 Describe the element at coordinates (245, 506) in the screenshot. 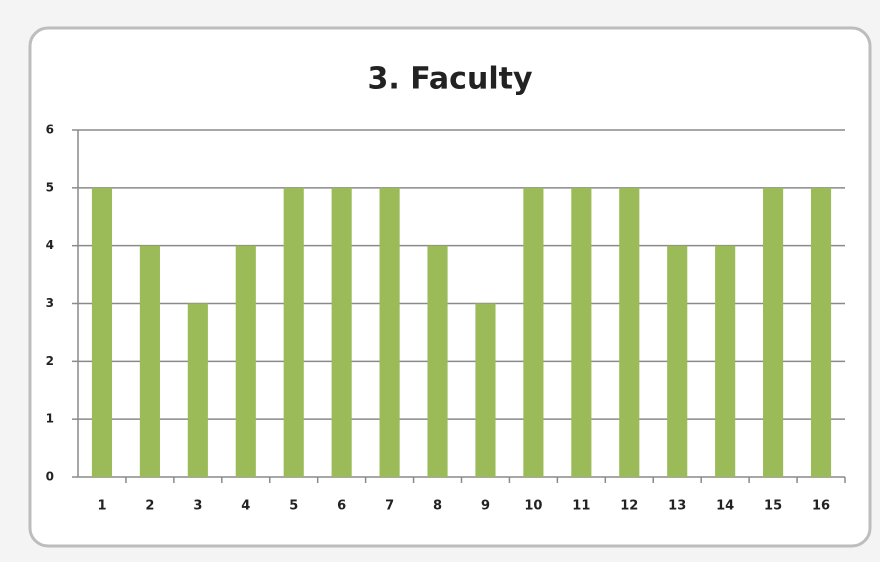

I see `x-tick-label: 4` at that location.